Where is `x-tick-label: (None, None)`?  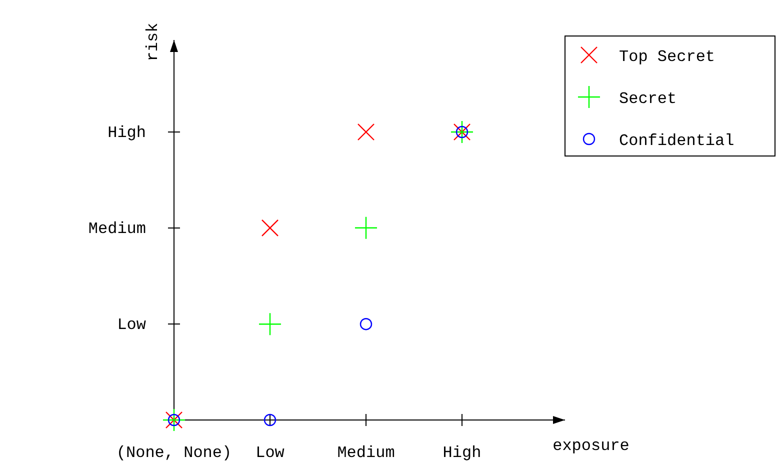 x-tick-label: (None, None) is located at coordinates (174, 453).